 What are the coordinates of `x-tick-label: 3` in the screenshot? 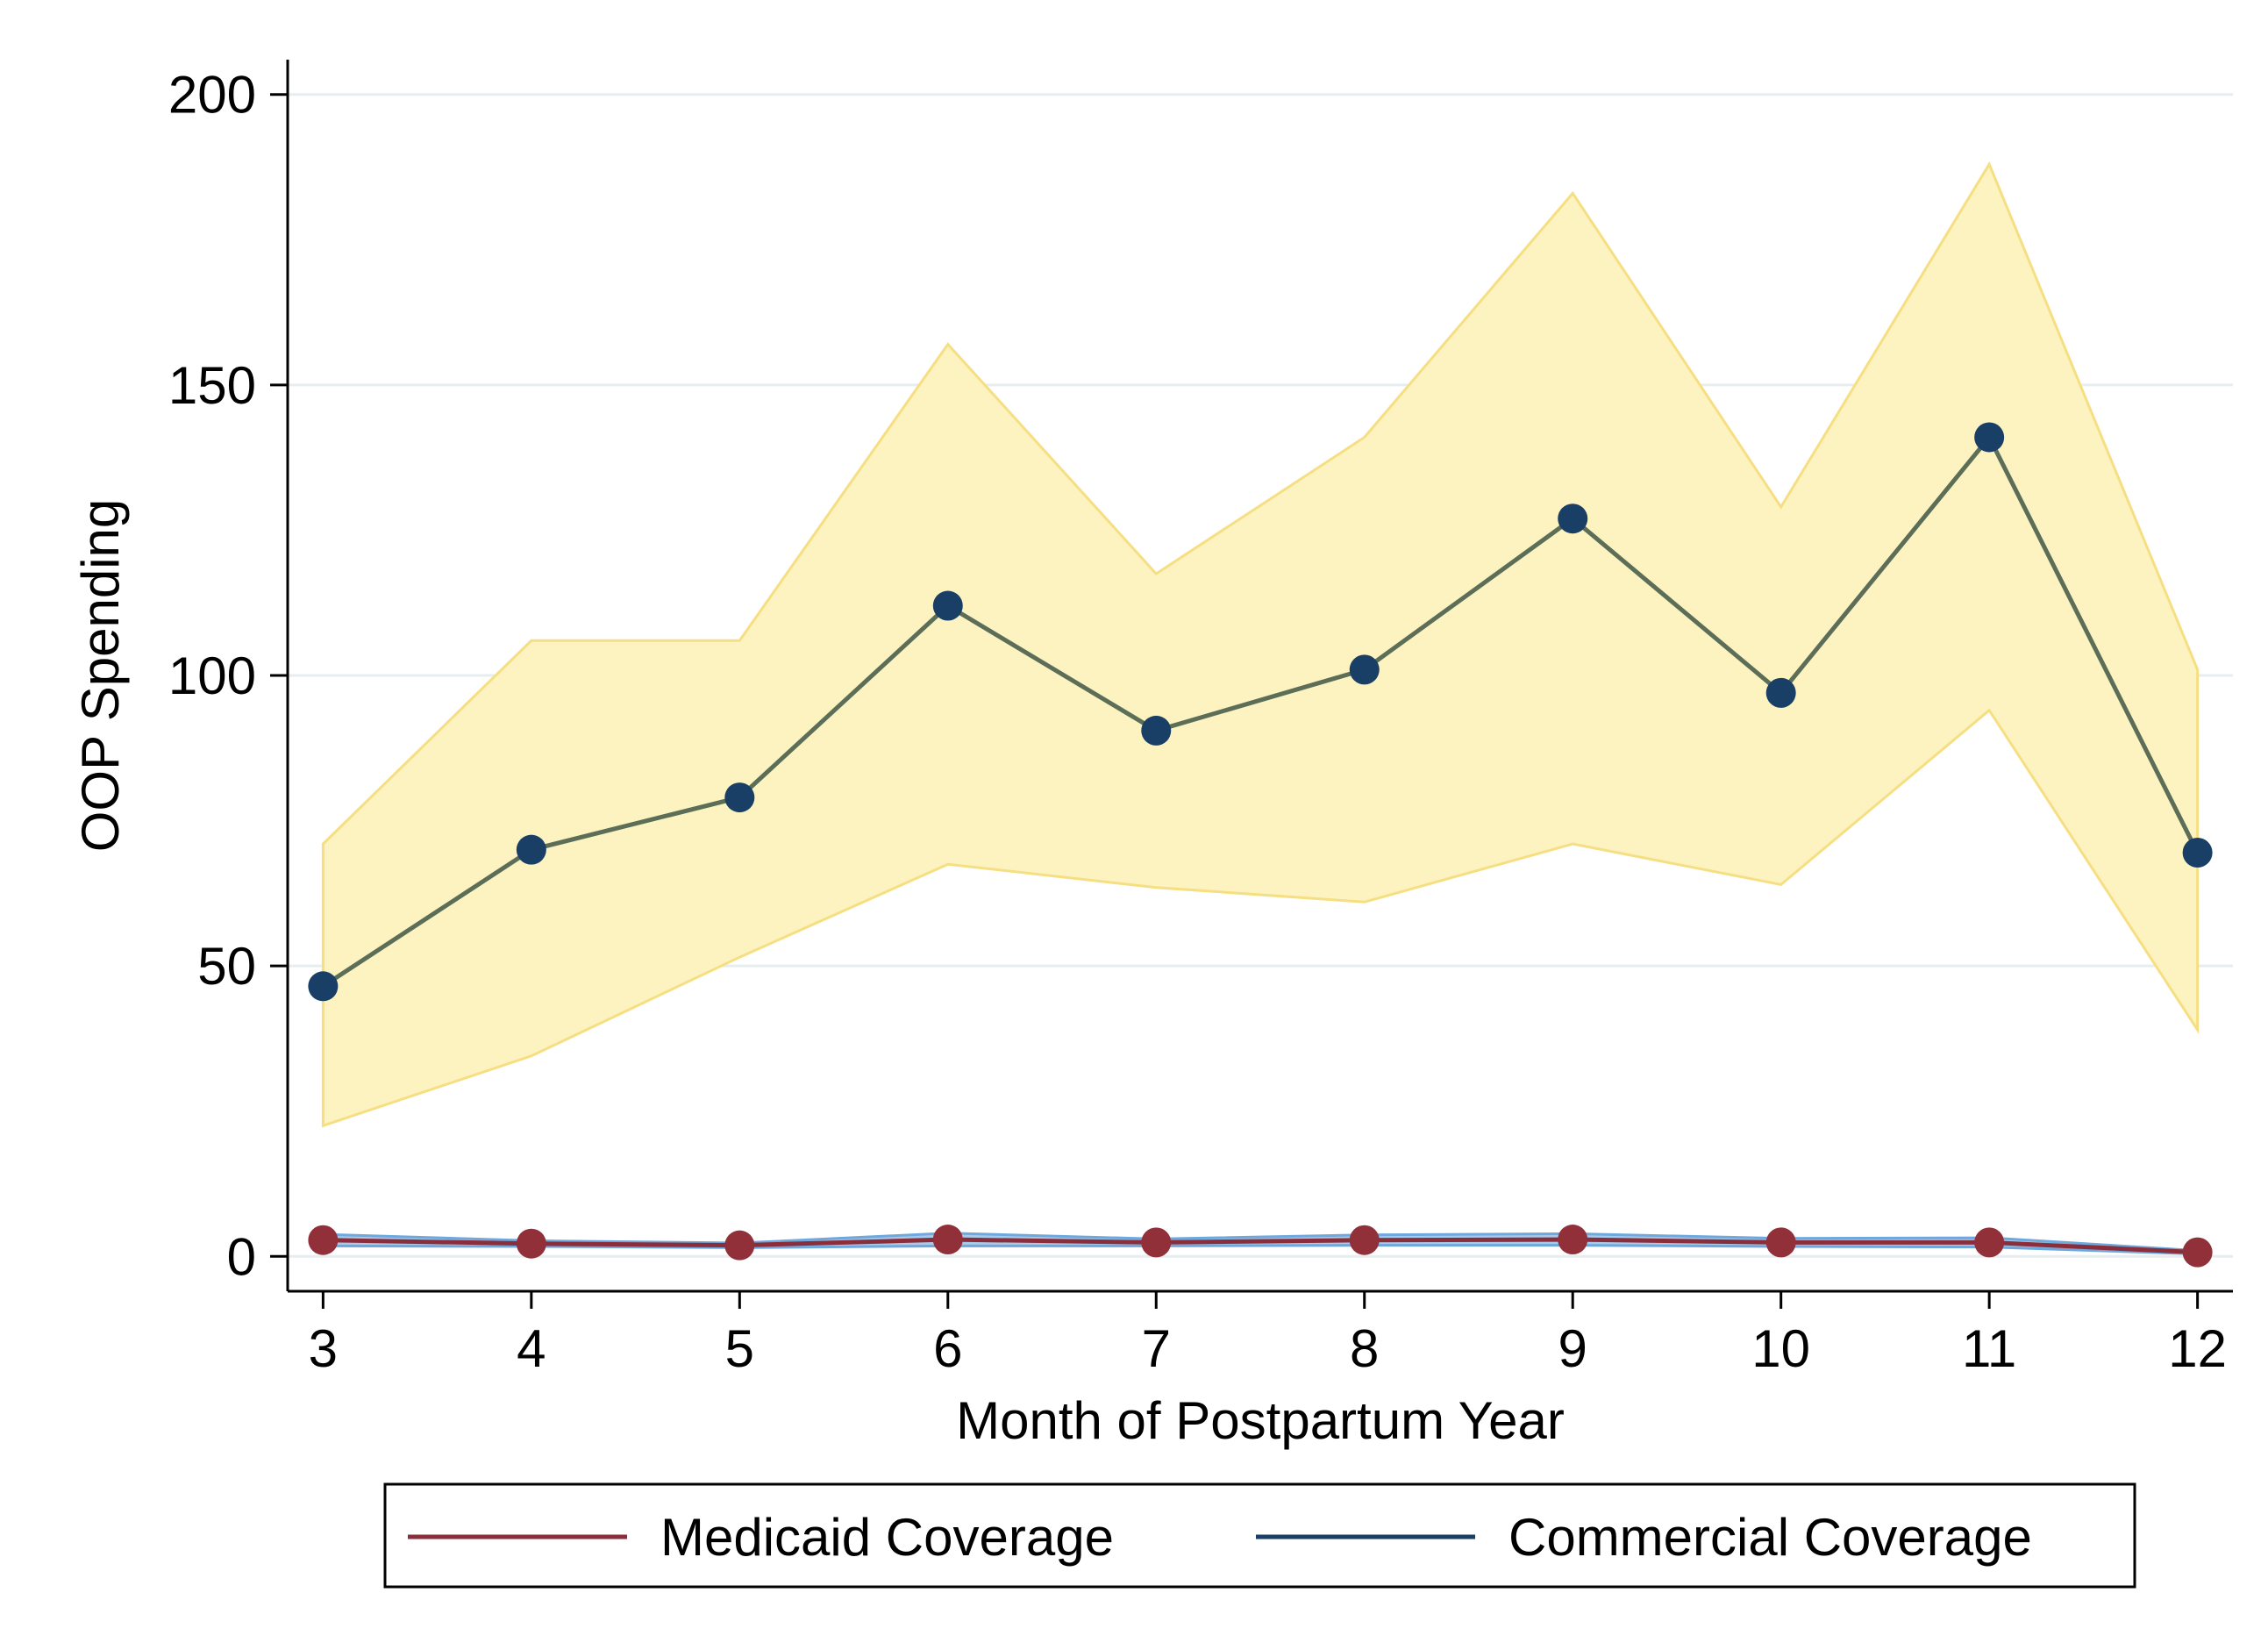 It's located at (323, 1348).